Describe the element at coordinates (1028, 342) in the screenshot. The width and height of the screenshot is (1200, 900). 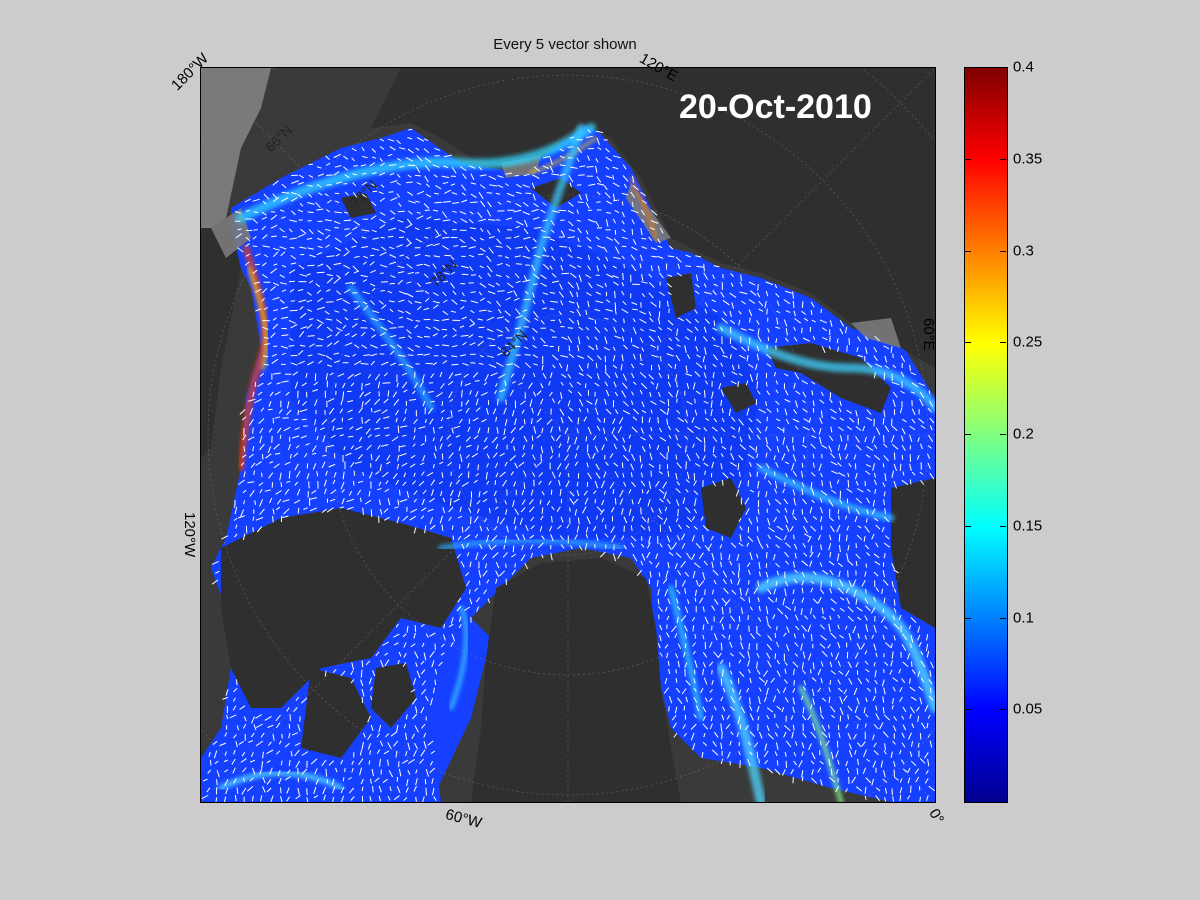
I see `colorbar-tick-label: 0.25` at that location.